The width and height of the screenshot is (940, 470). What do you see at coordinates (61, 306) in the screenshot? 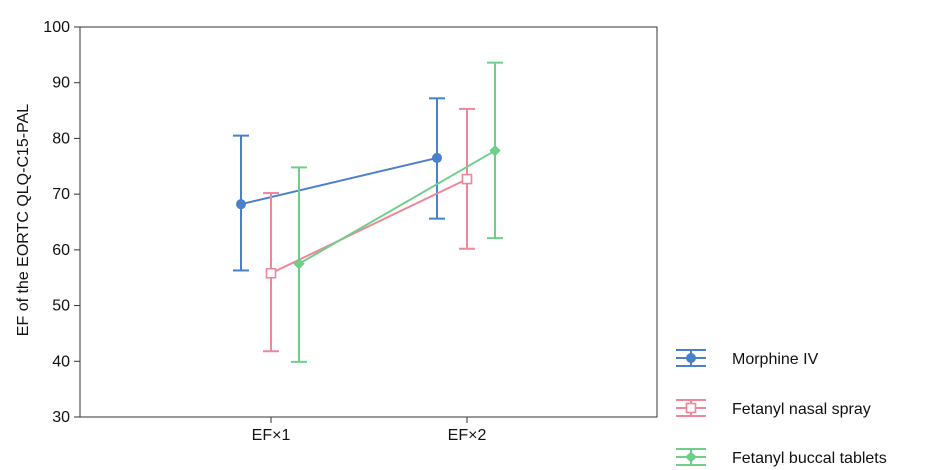
I see `y-tick-label-50: 50` at bounding box center [61, 306].